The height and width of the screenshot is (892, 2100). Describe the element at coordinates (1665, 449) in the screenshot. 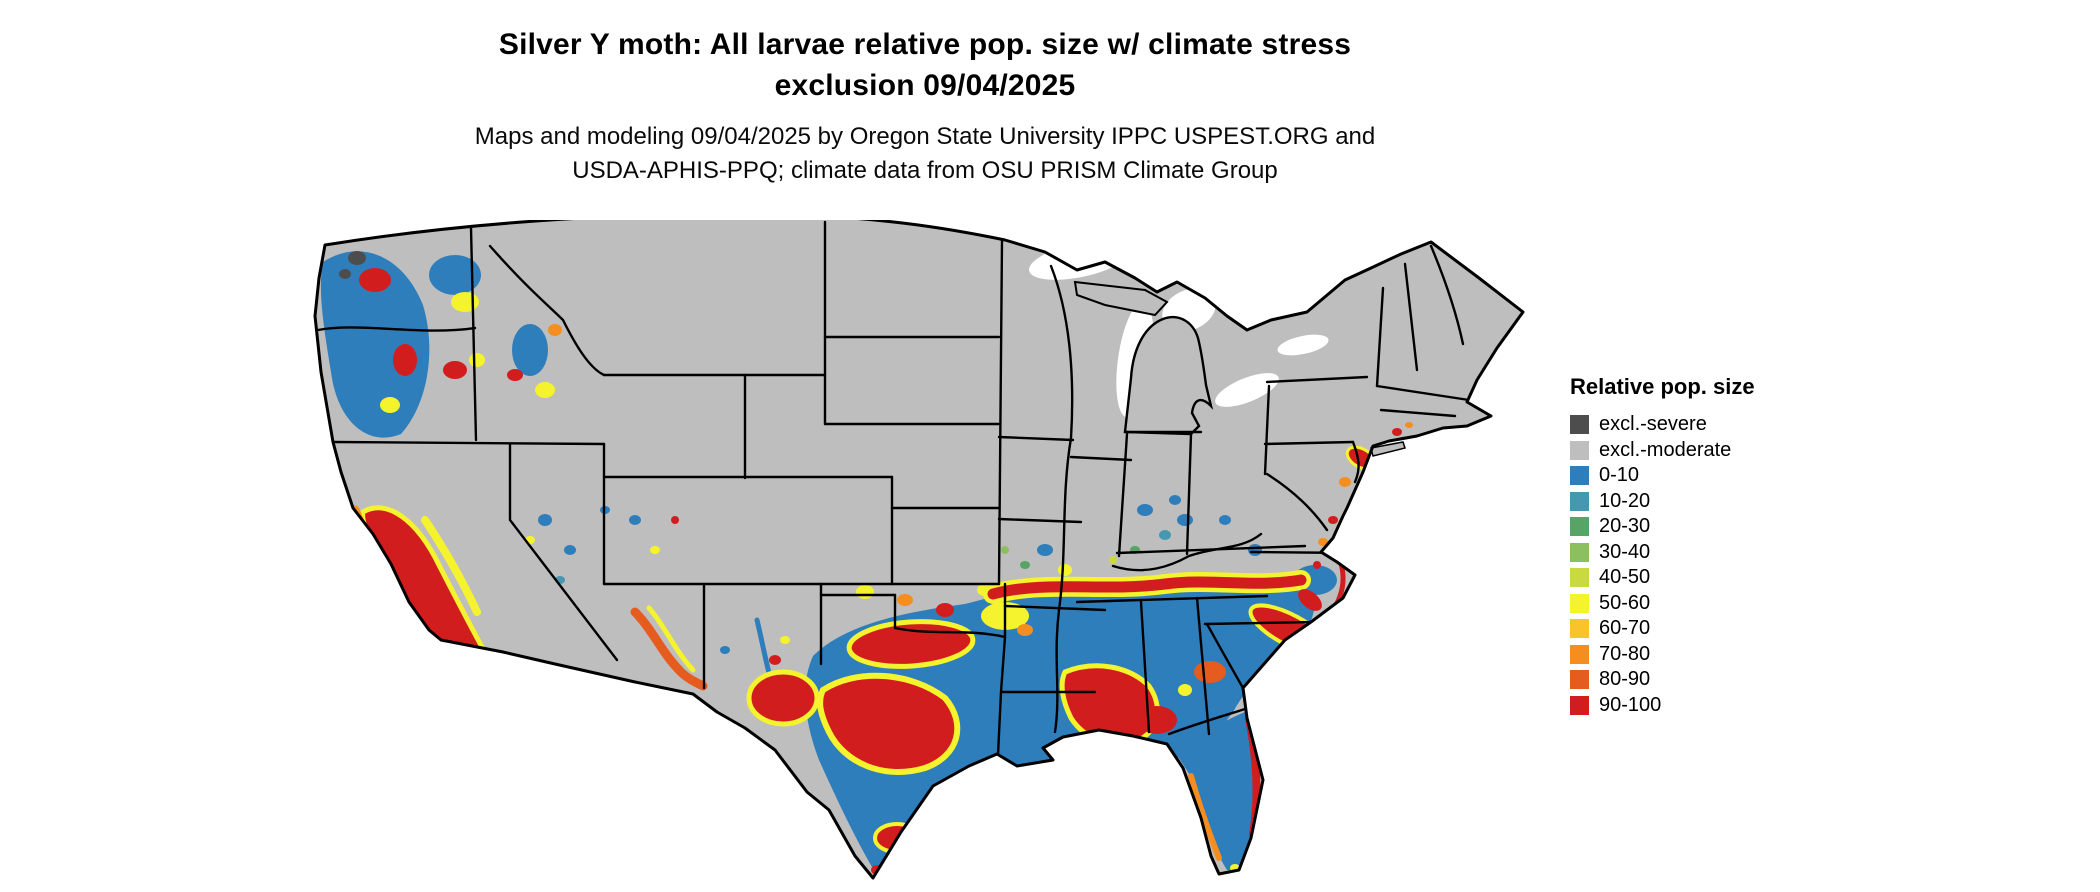

I see `legend-label: excl.-moderate` at that location.